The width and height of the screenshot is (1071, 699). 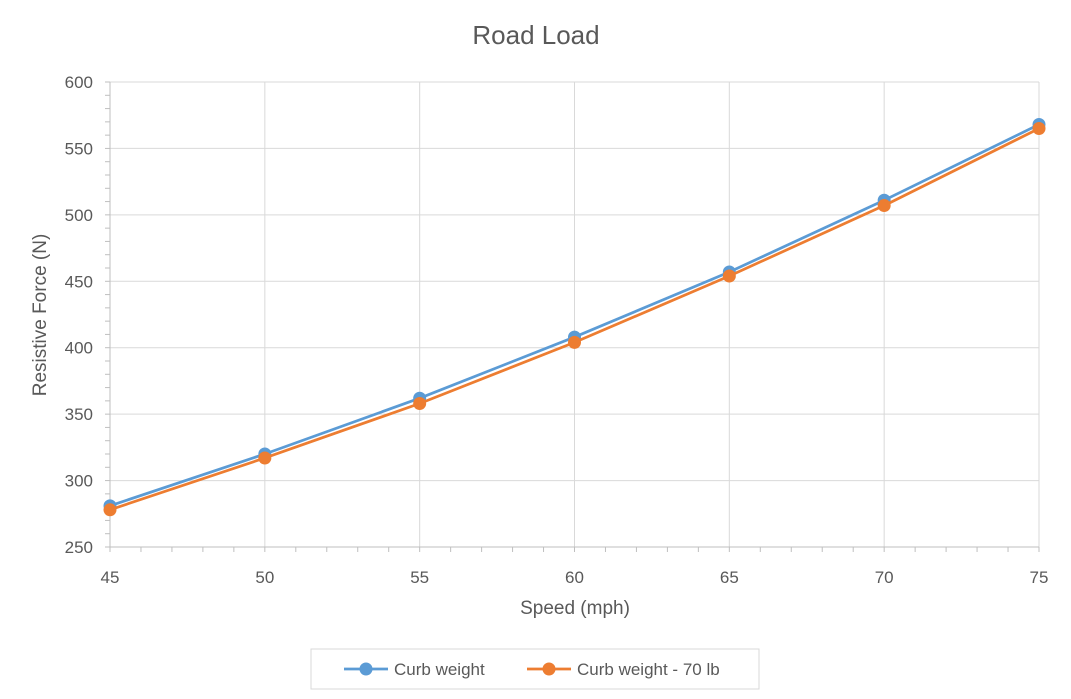 I want to click on y-tick-label: 550, so click(x=79, y=148).